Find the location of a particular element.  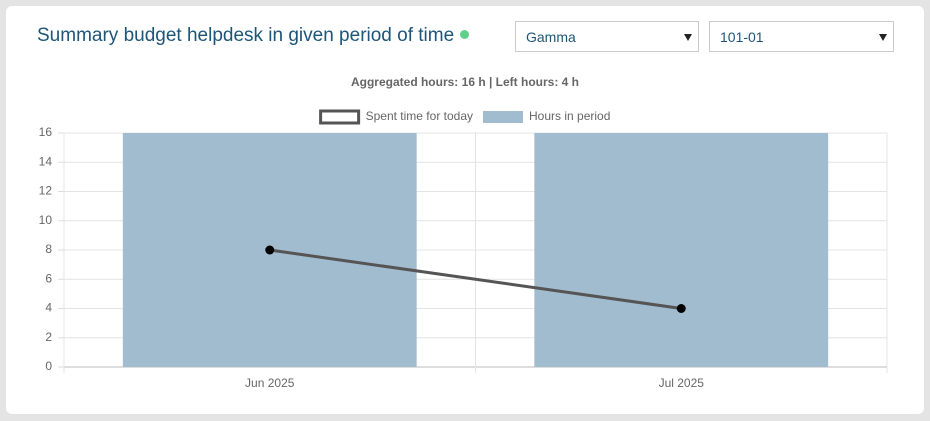

legend-label: Hours in period is located at coordinates (569, 116).